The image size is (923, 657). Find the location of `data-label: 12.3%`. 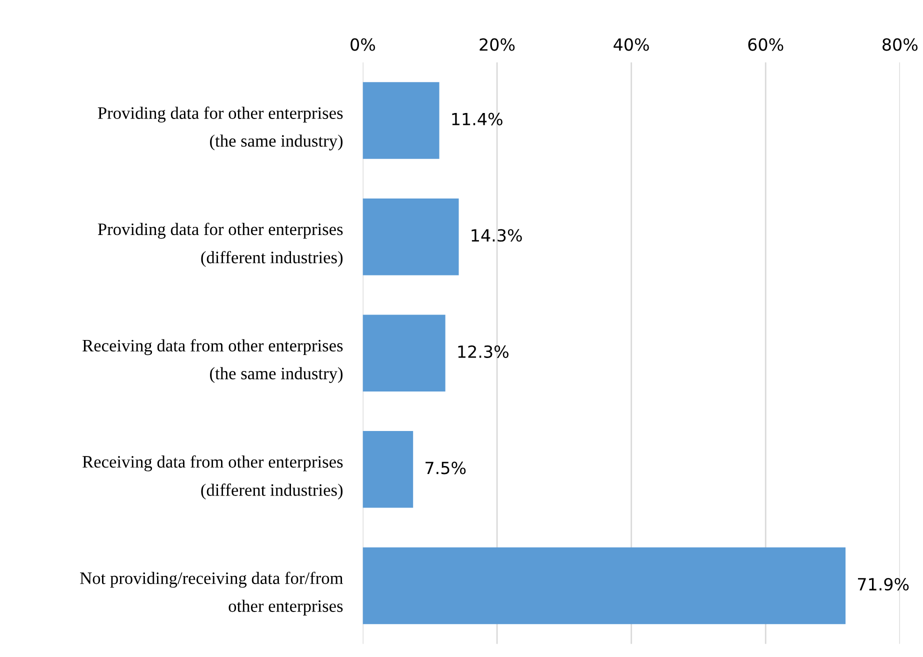

data-label: 12.3% is located at coordinates (483, 351).